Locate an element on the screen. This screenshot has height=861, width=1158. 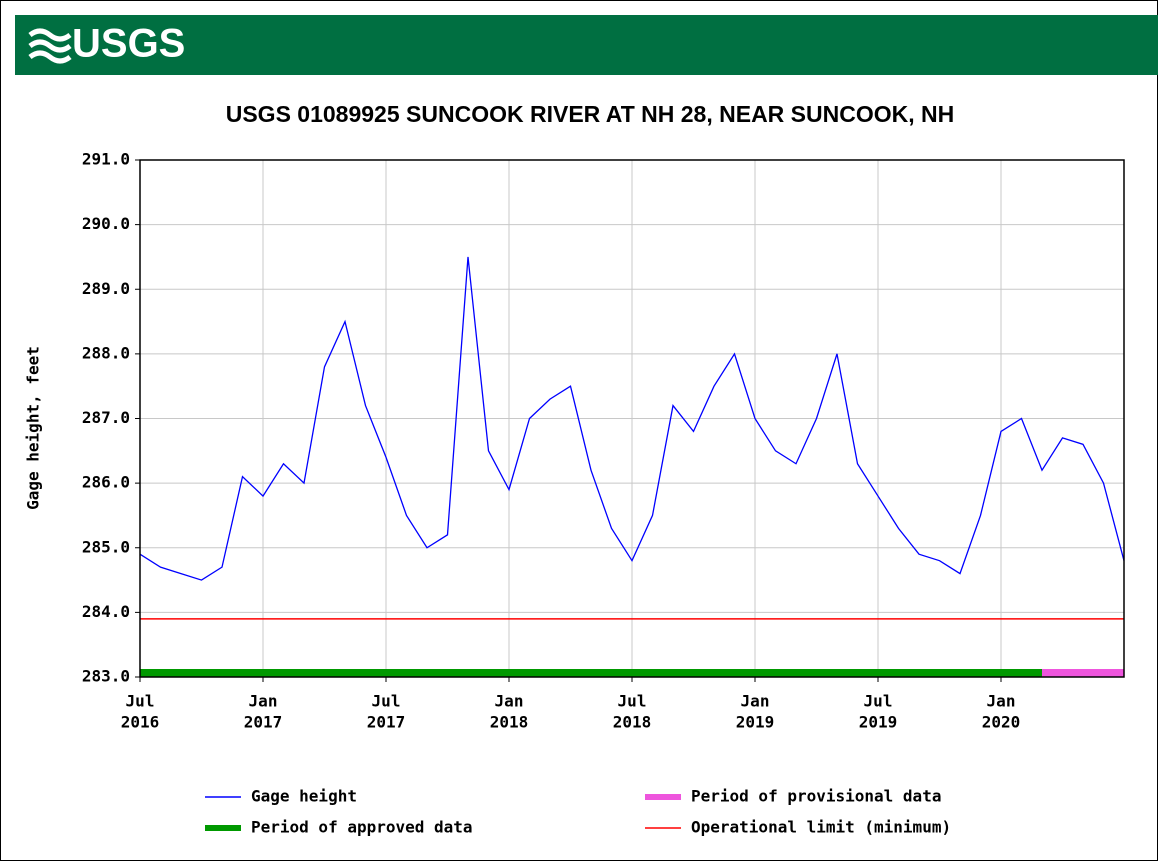
logo-text: USGS is located at coordinates (128, 44).